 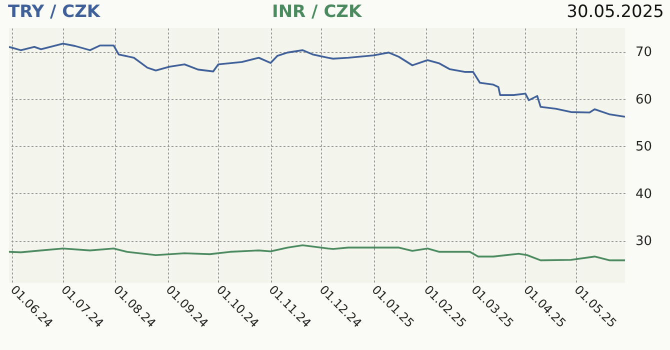 I want to click on text: 30.05.2025, so click(x=615, y=12).